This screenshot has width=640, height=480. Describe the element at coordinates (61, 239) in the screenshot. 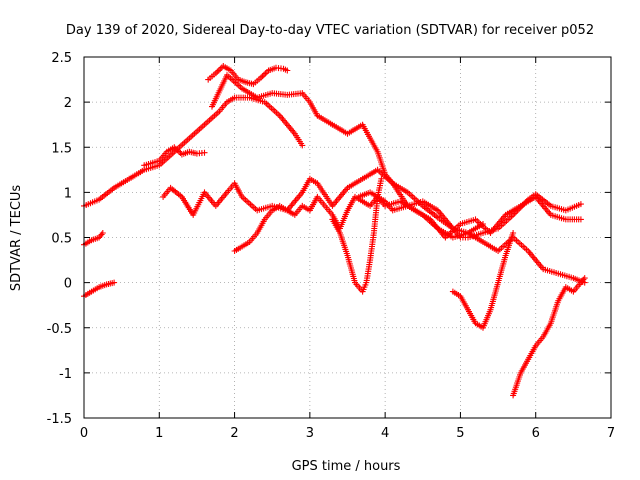

I see `y-tick-label: 0.5` at that location.